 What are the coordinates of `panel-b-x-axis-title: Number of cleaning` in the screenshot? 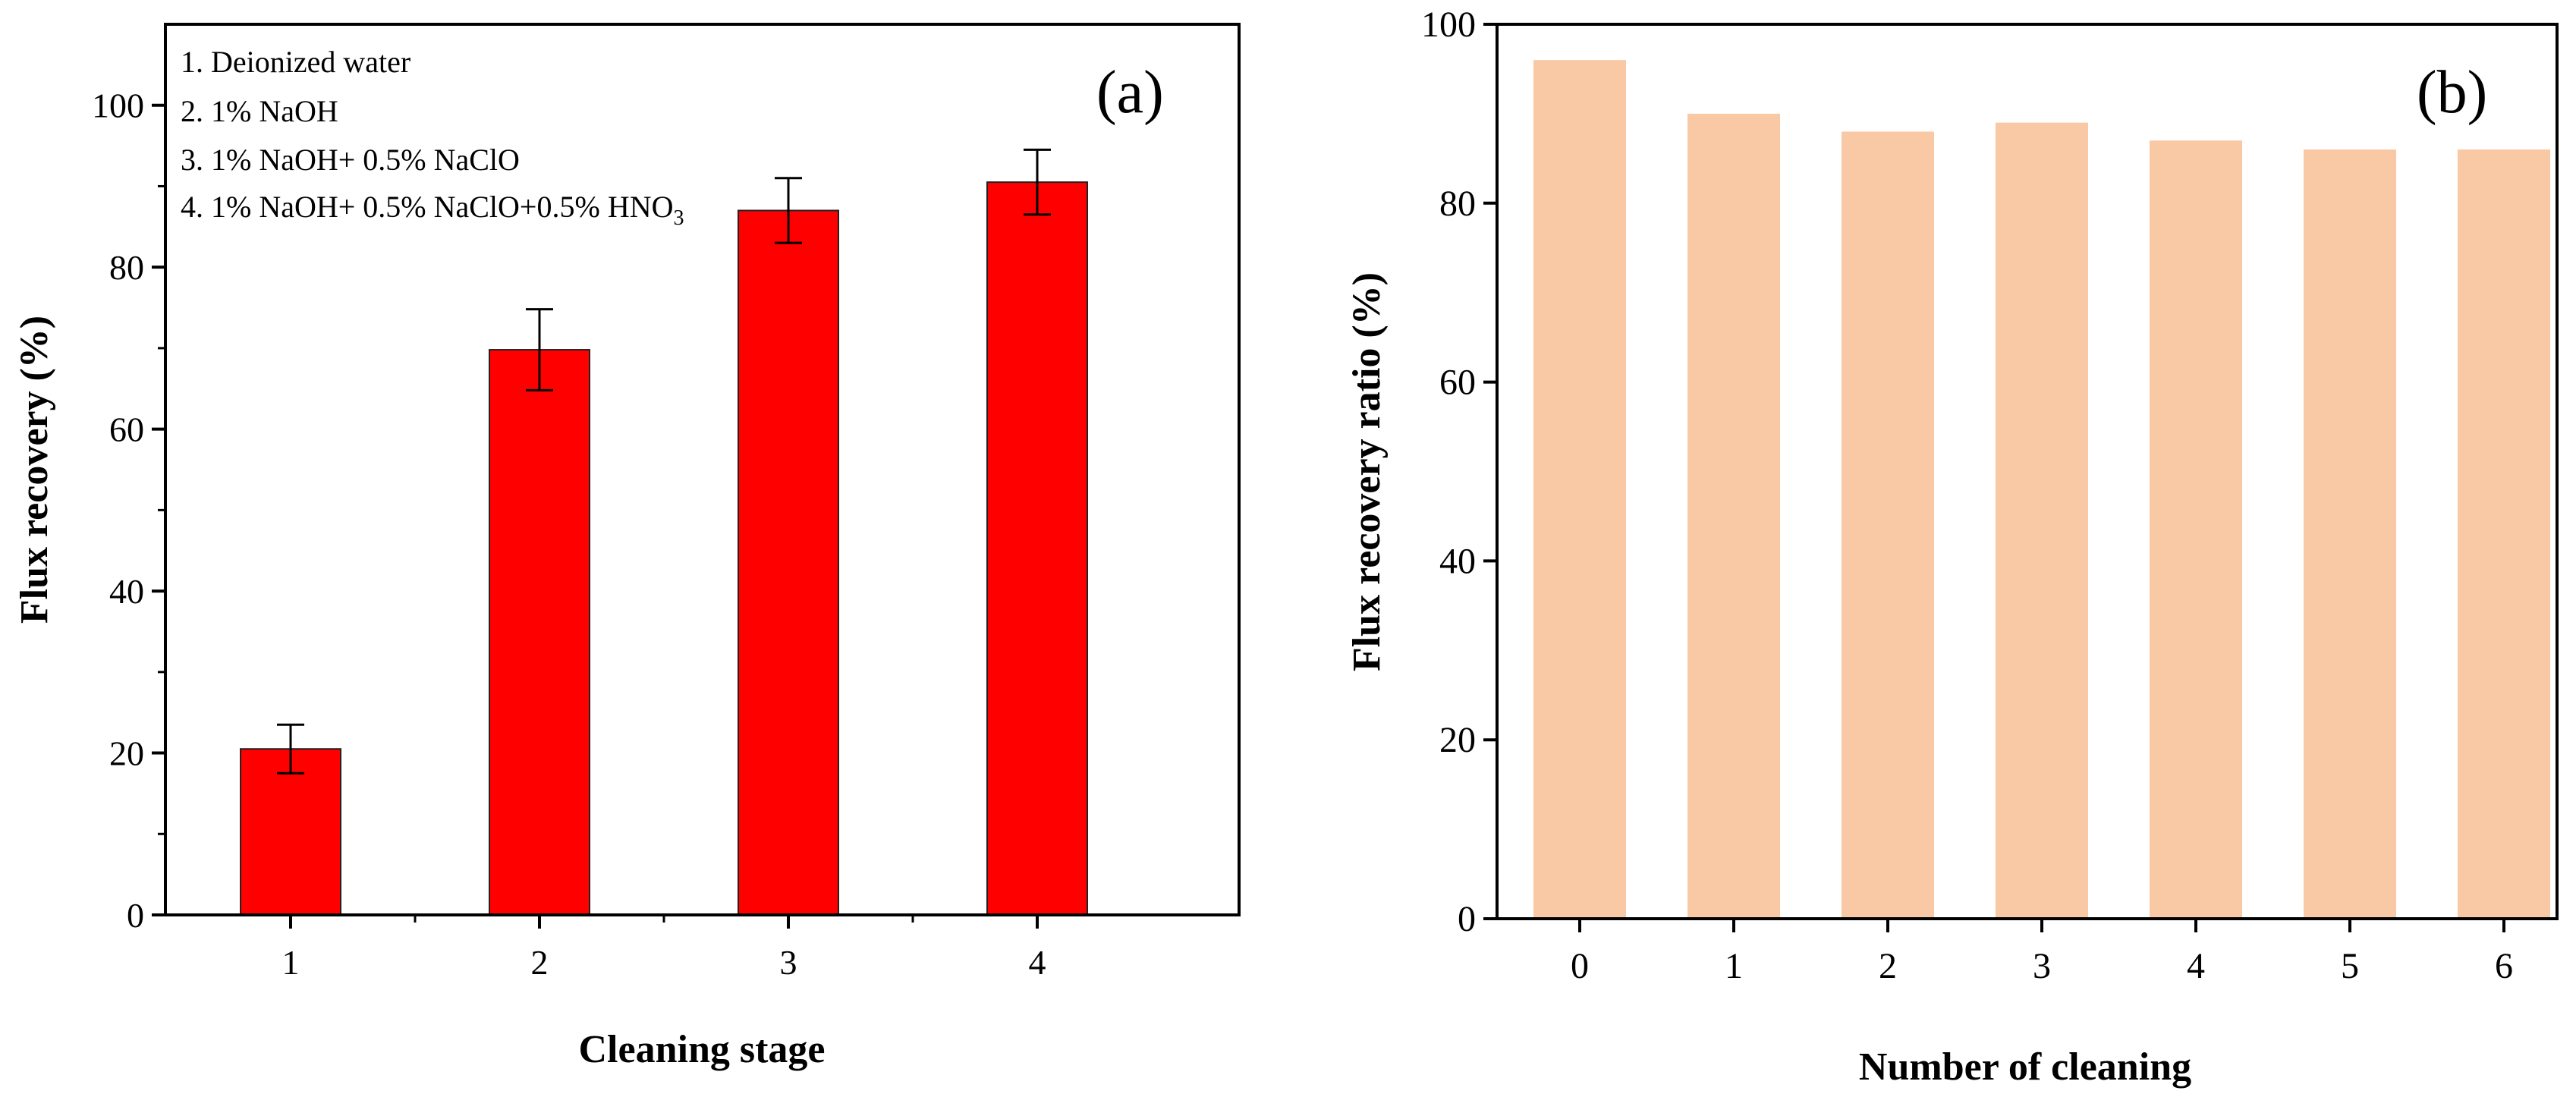 It's located at (2025, 1067).